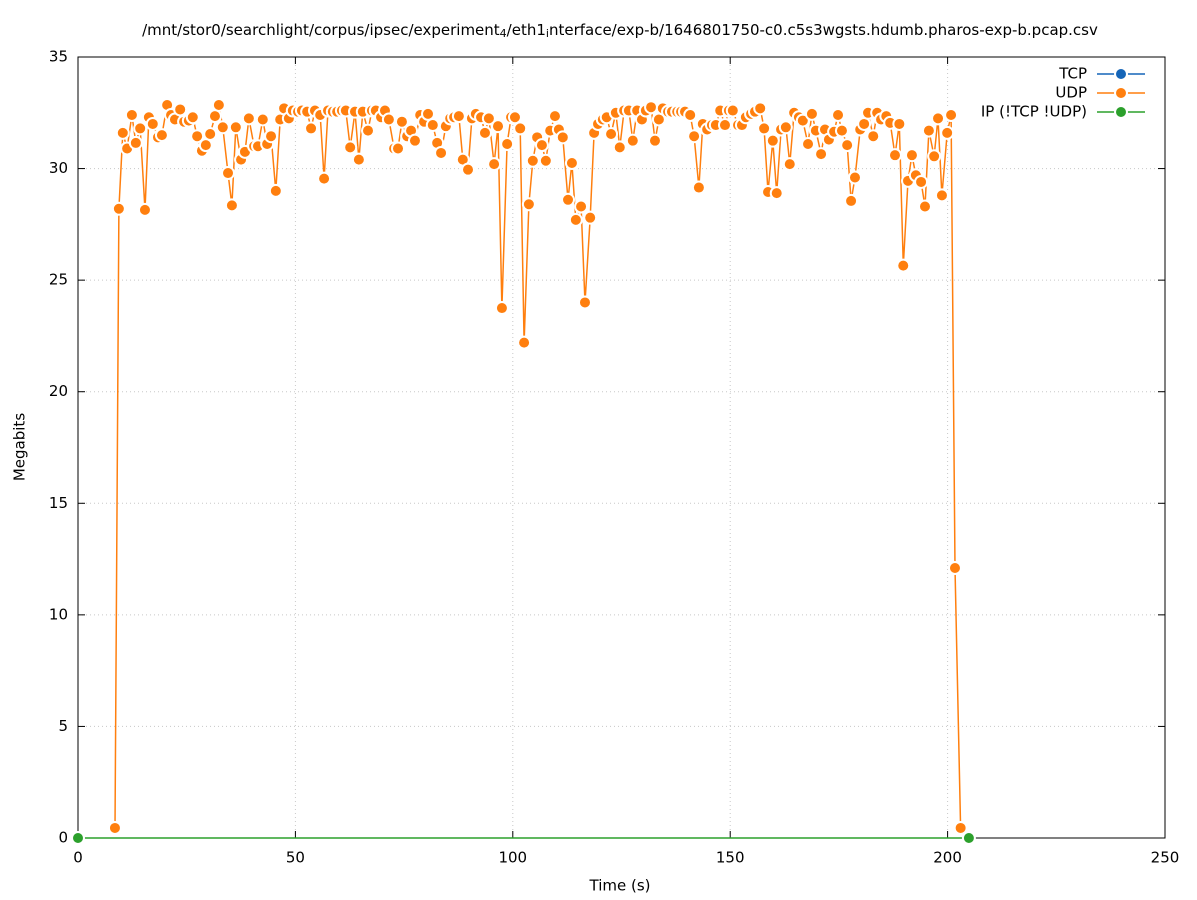 The height and width of the screenshot is (900, 1197). I want to click on legend-label: TCP, so click(1072, 74).